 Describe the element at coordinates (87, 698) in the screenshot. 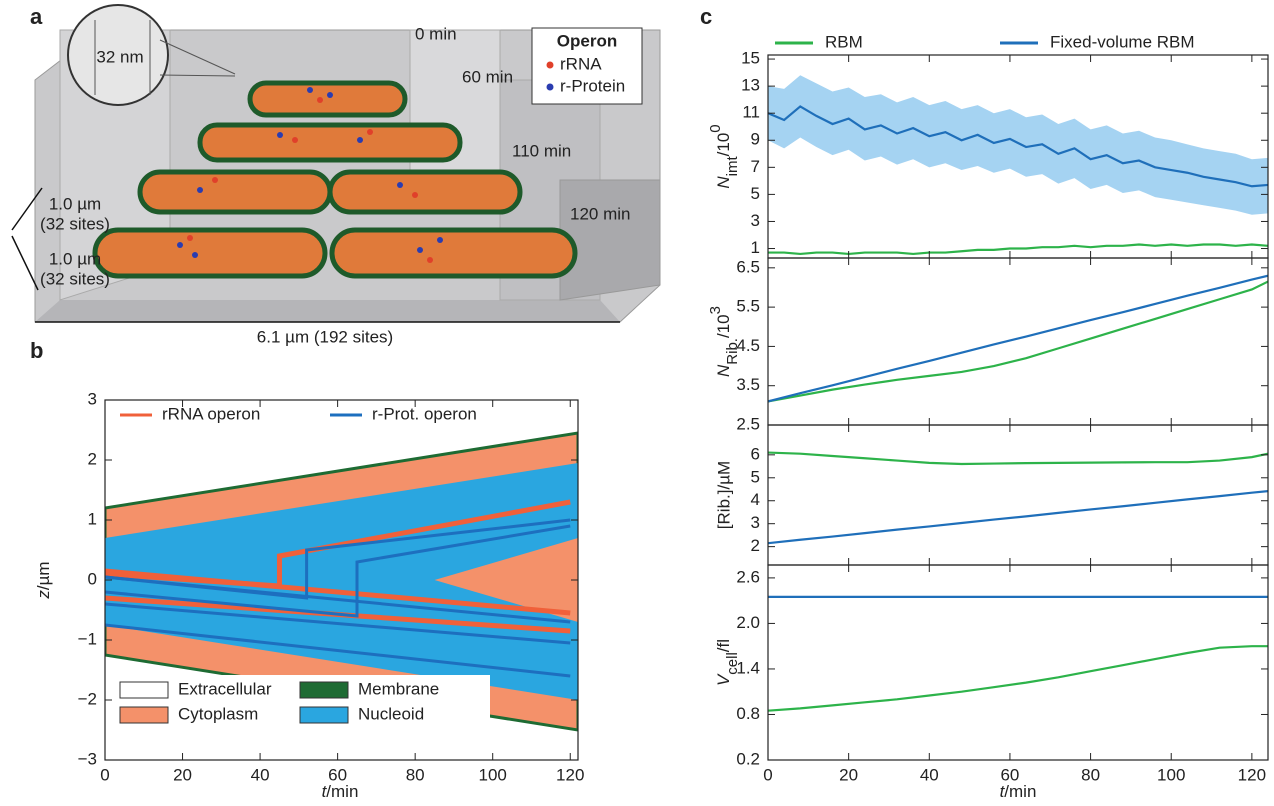

I see `y-tick-label: −2` at that location.